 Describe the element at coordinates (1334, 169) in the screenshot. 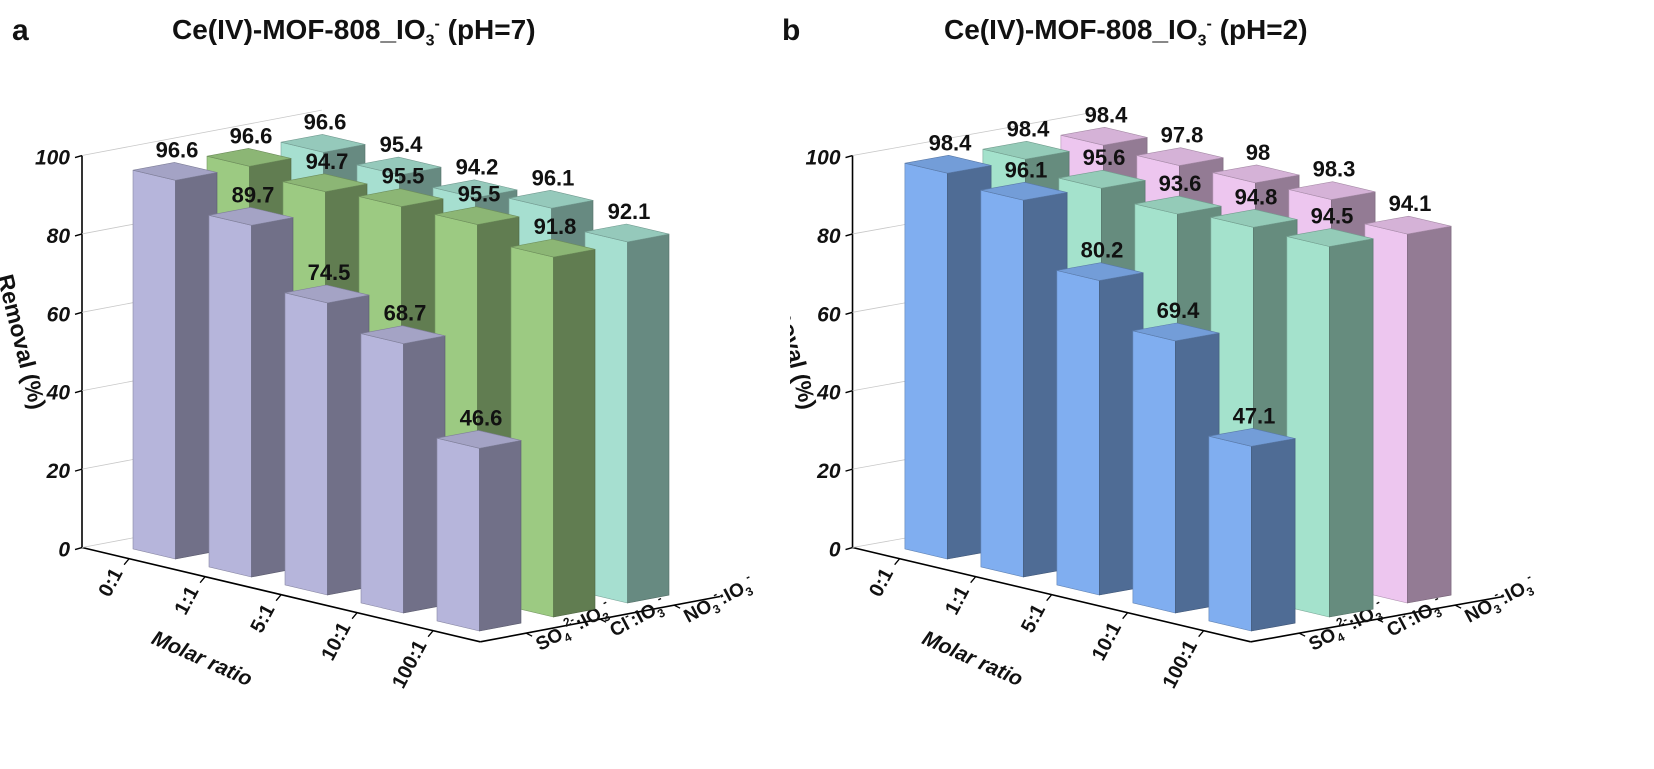

I see `bar-label-b-2-3: 98.3` at that location.